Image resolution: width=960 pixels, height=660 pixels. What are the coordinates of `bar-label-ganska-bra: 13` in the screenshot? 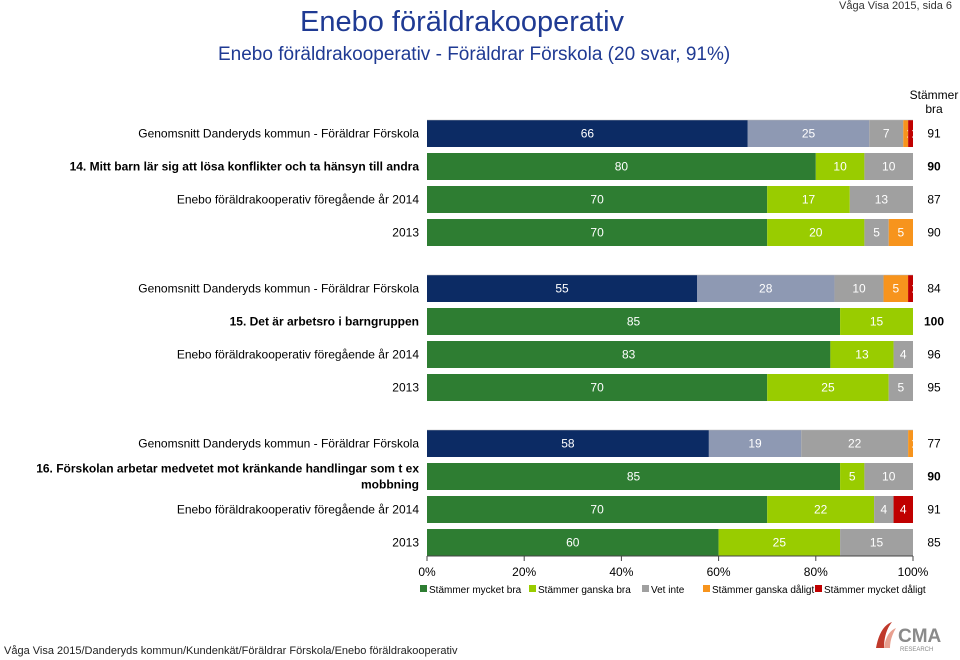 It's located at (862, 355).